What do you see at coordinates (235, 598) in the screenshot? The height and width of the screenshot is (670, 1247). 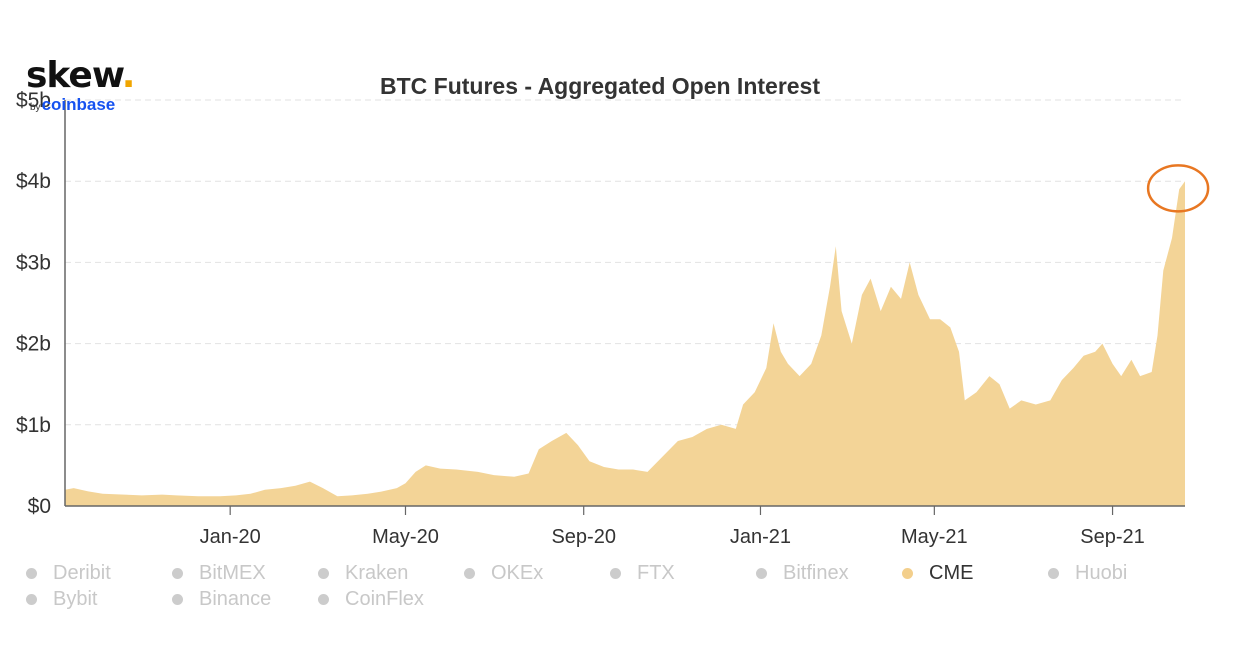 I see `legend-label: Binance` at bounding box center [235, 598].